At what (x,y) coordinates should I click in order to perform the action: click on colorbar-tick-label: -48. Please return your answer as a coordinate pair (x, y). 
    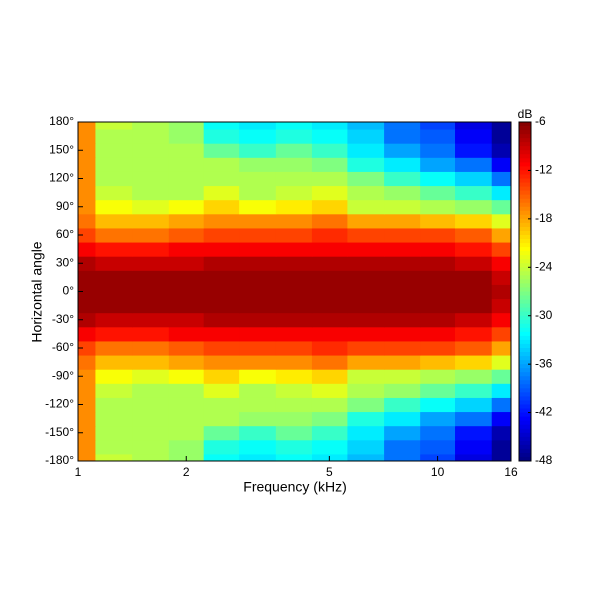
    Looking at the image, I should click on (544, 460).